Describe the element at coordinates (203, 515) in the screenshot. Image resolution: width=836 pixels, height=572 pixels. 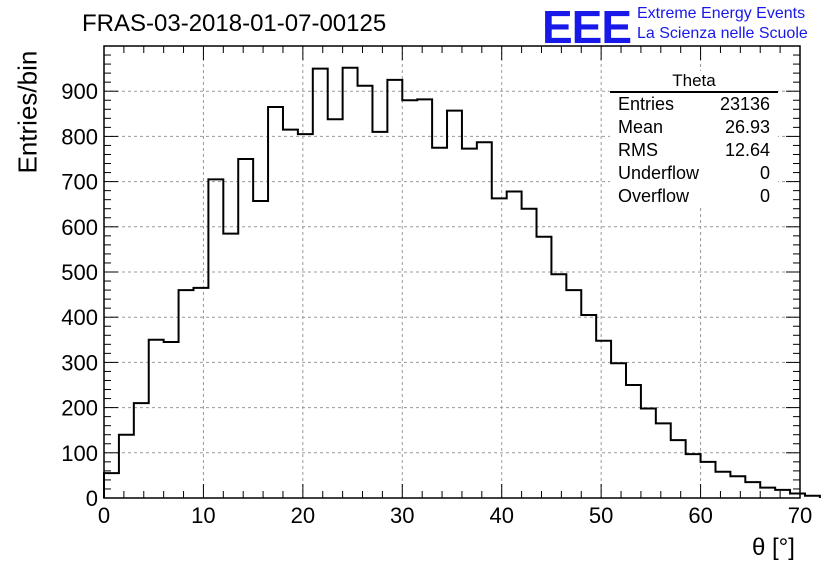
I see `x-tick-label: 10` at that location.